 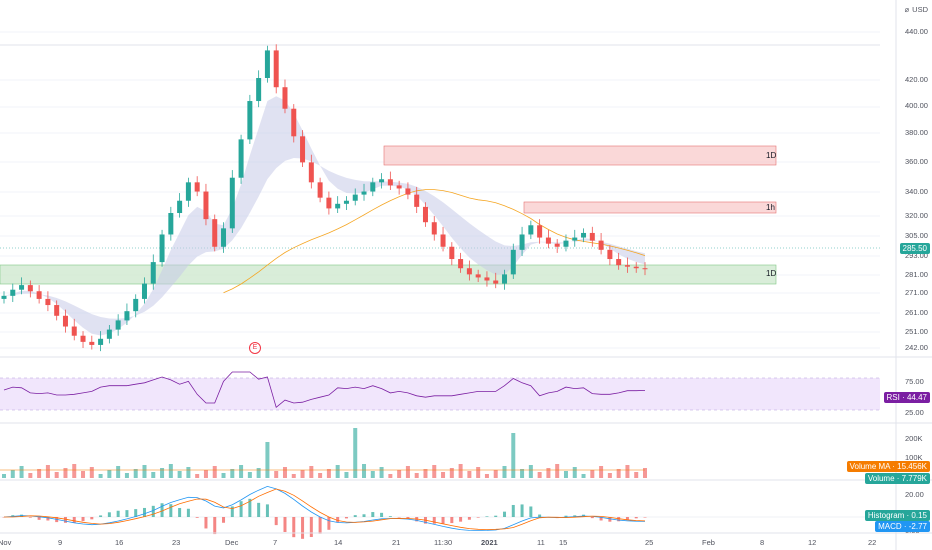 What do you see at coordinates (812, 542) in the screenshot?
I see `time-tick-label: 12` at bounding box center [812, 542].